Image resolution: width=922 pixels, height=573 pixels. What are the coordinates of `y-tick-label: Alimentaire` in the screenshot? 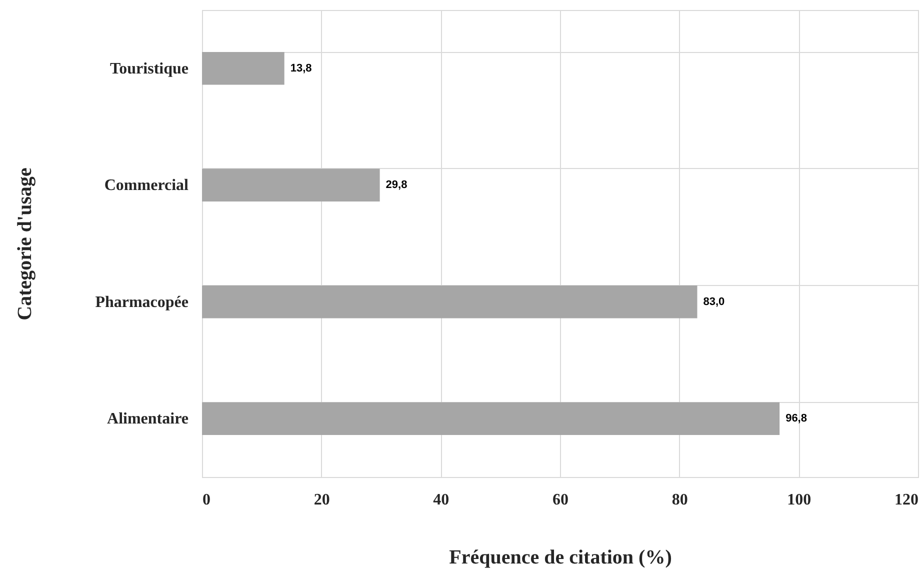 It's located at (147, 419).